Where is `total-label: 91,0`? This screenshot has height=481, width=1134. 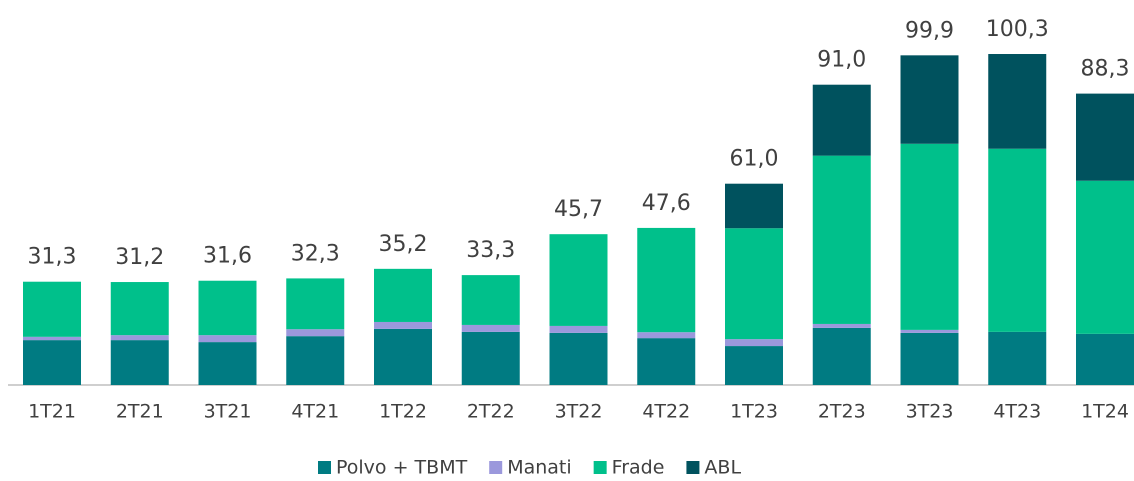 total-label: 91,0 is located at coordinates (841, 60).